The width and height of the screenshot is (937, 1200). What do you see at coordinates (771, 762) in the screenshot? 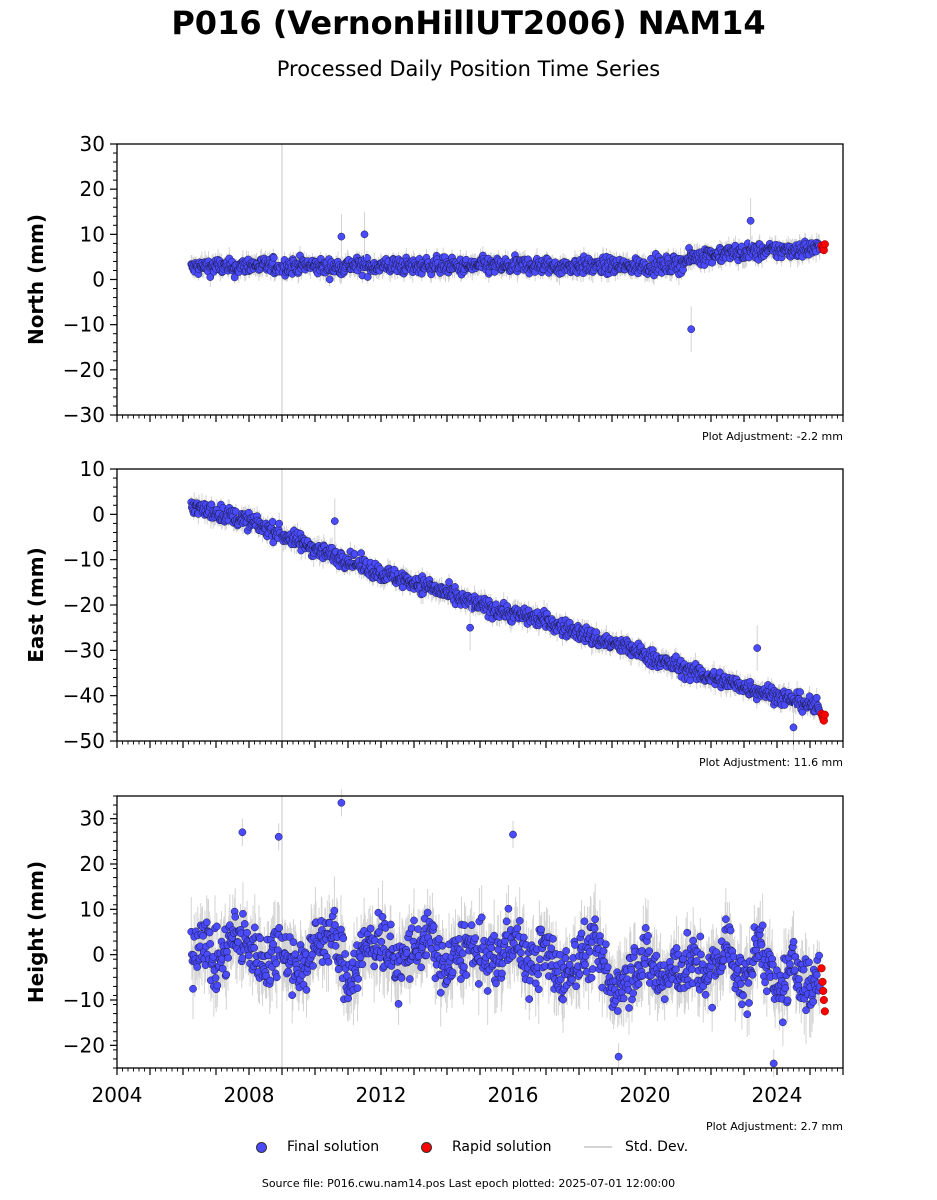
I see `plot-adjustment: Plot Adjustment: 11.6 mm` at bounding box center [771, 762].